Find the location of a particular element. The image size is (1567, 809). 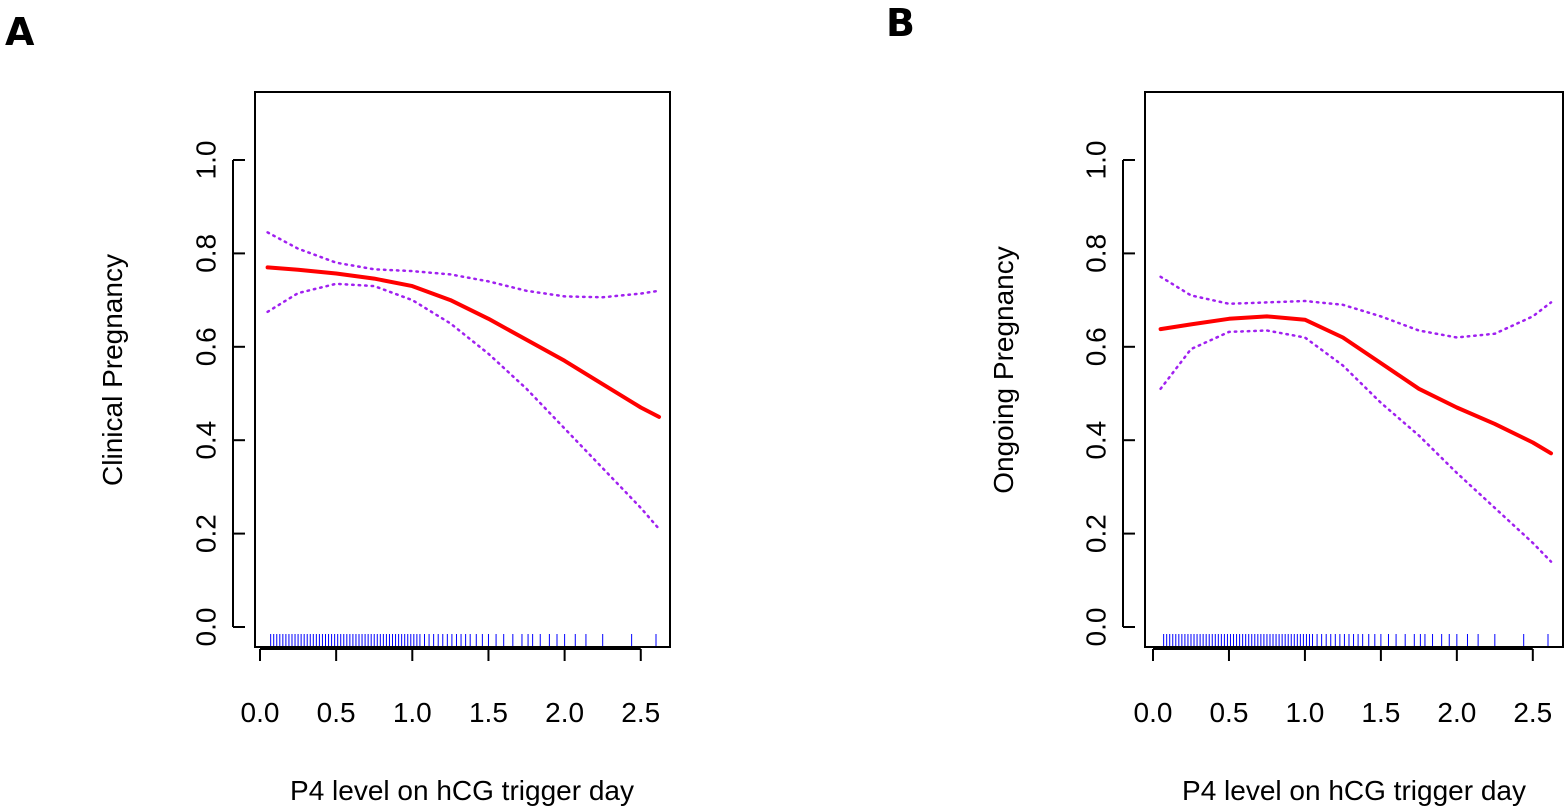

panel-label-a: A is located at coordinates (20, 32).